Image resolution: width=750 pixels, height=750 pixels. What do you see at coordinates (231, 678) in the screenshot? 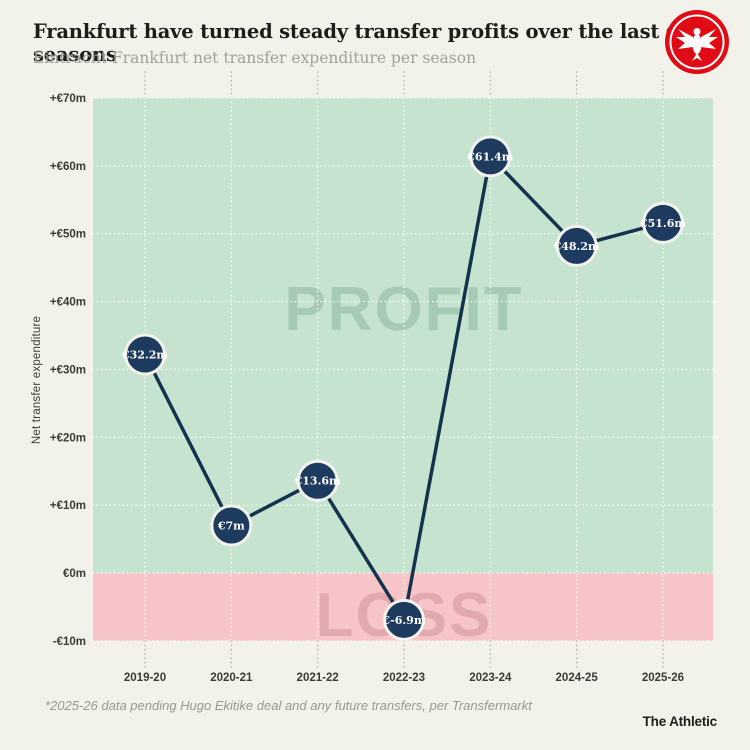
I see `x-tick-label: 2020-21` at bounding box center [231, 678].